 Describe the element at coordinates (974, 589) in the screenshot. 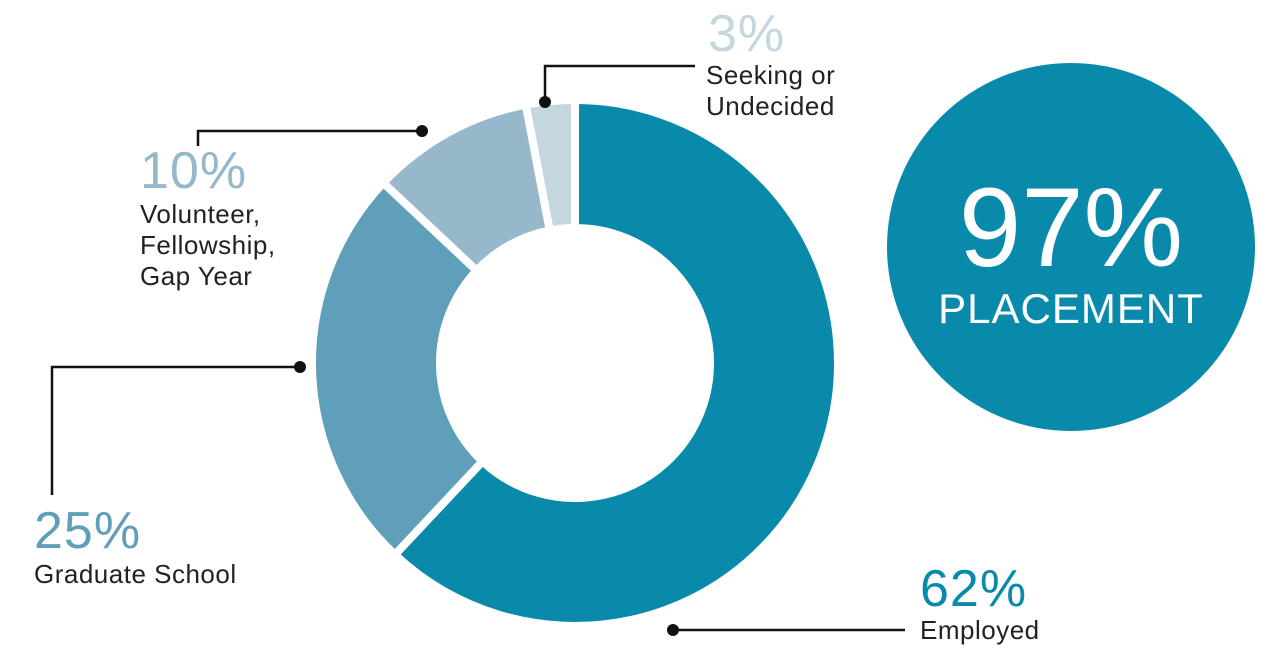

I see `value-label: 62%` at that location.